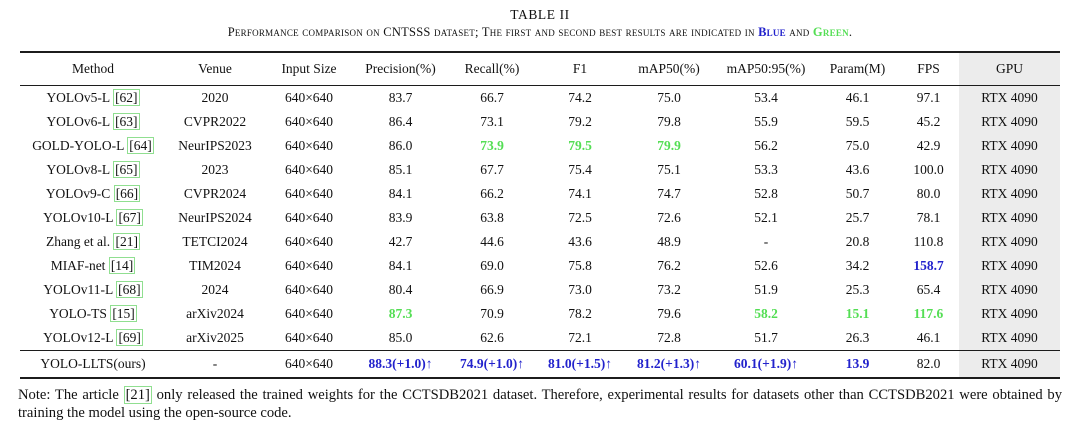 The width and height of the screenshot is (1080, 440). Describe the element at coordinates (93, 241) in the screenshot. I see `method-cell: Zhang et al. [21]` at that location.